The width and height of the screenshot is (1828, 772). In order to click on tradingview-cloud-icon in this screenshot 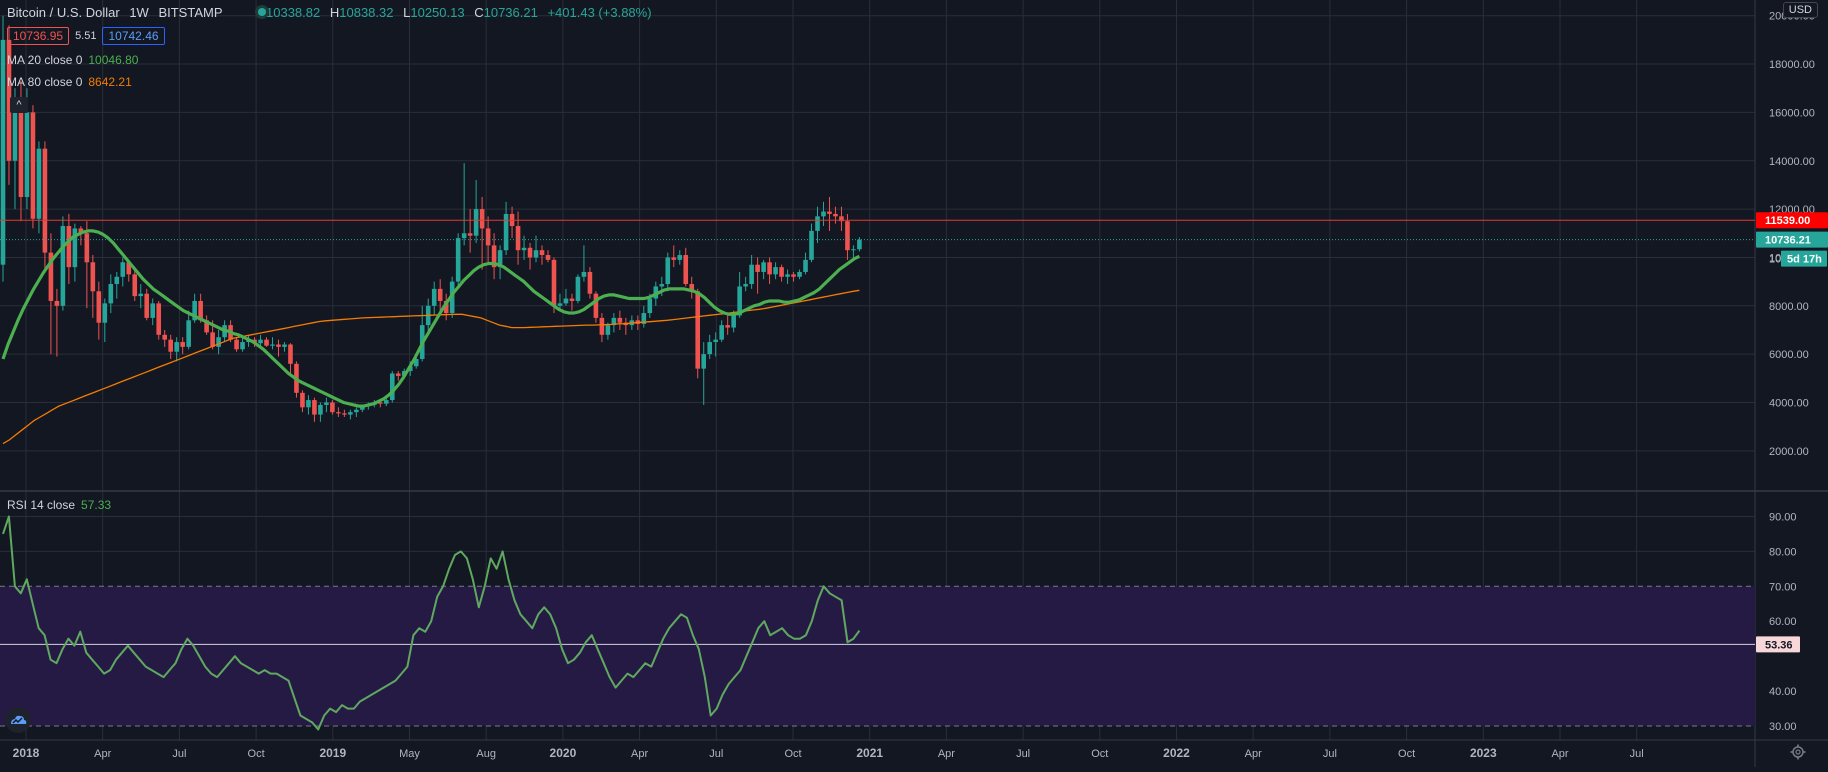, I will do `click(18, 720)`.